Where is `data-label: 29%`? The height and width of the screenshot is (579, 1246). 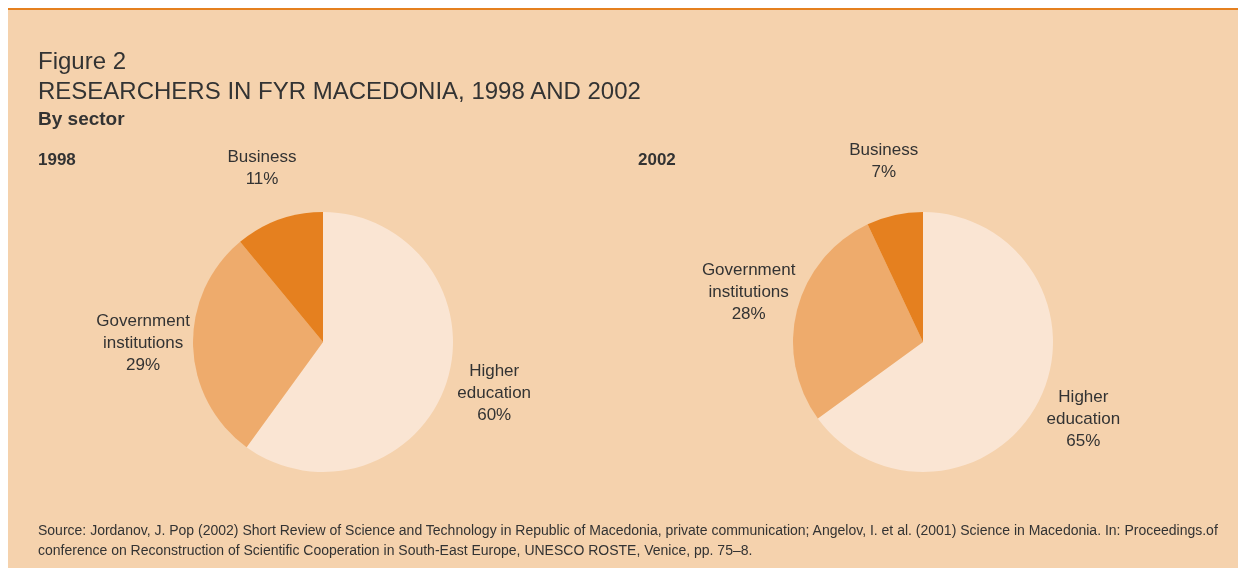
data-label: 29% is located at coordinates (143, 364).